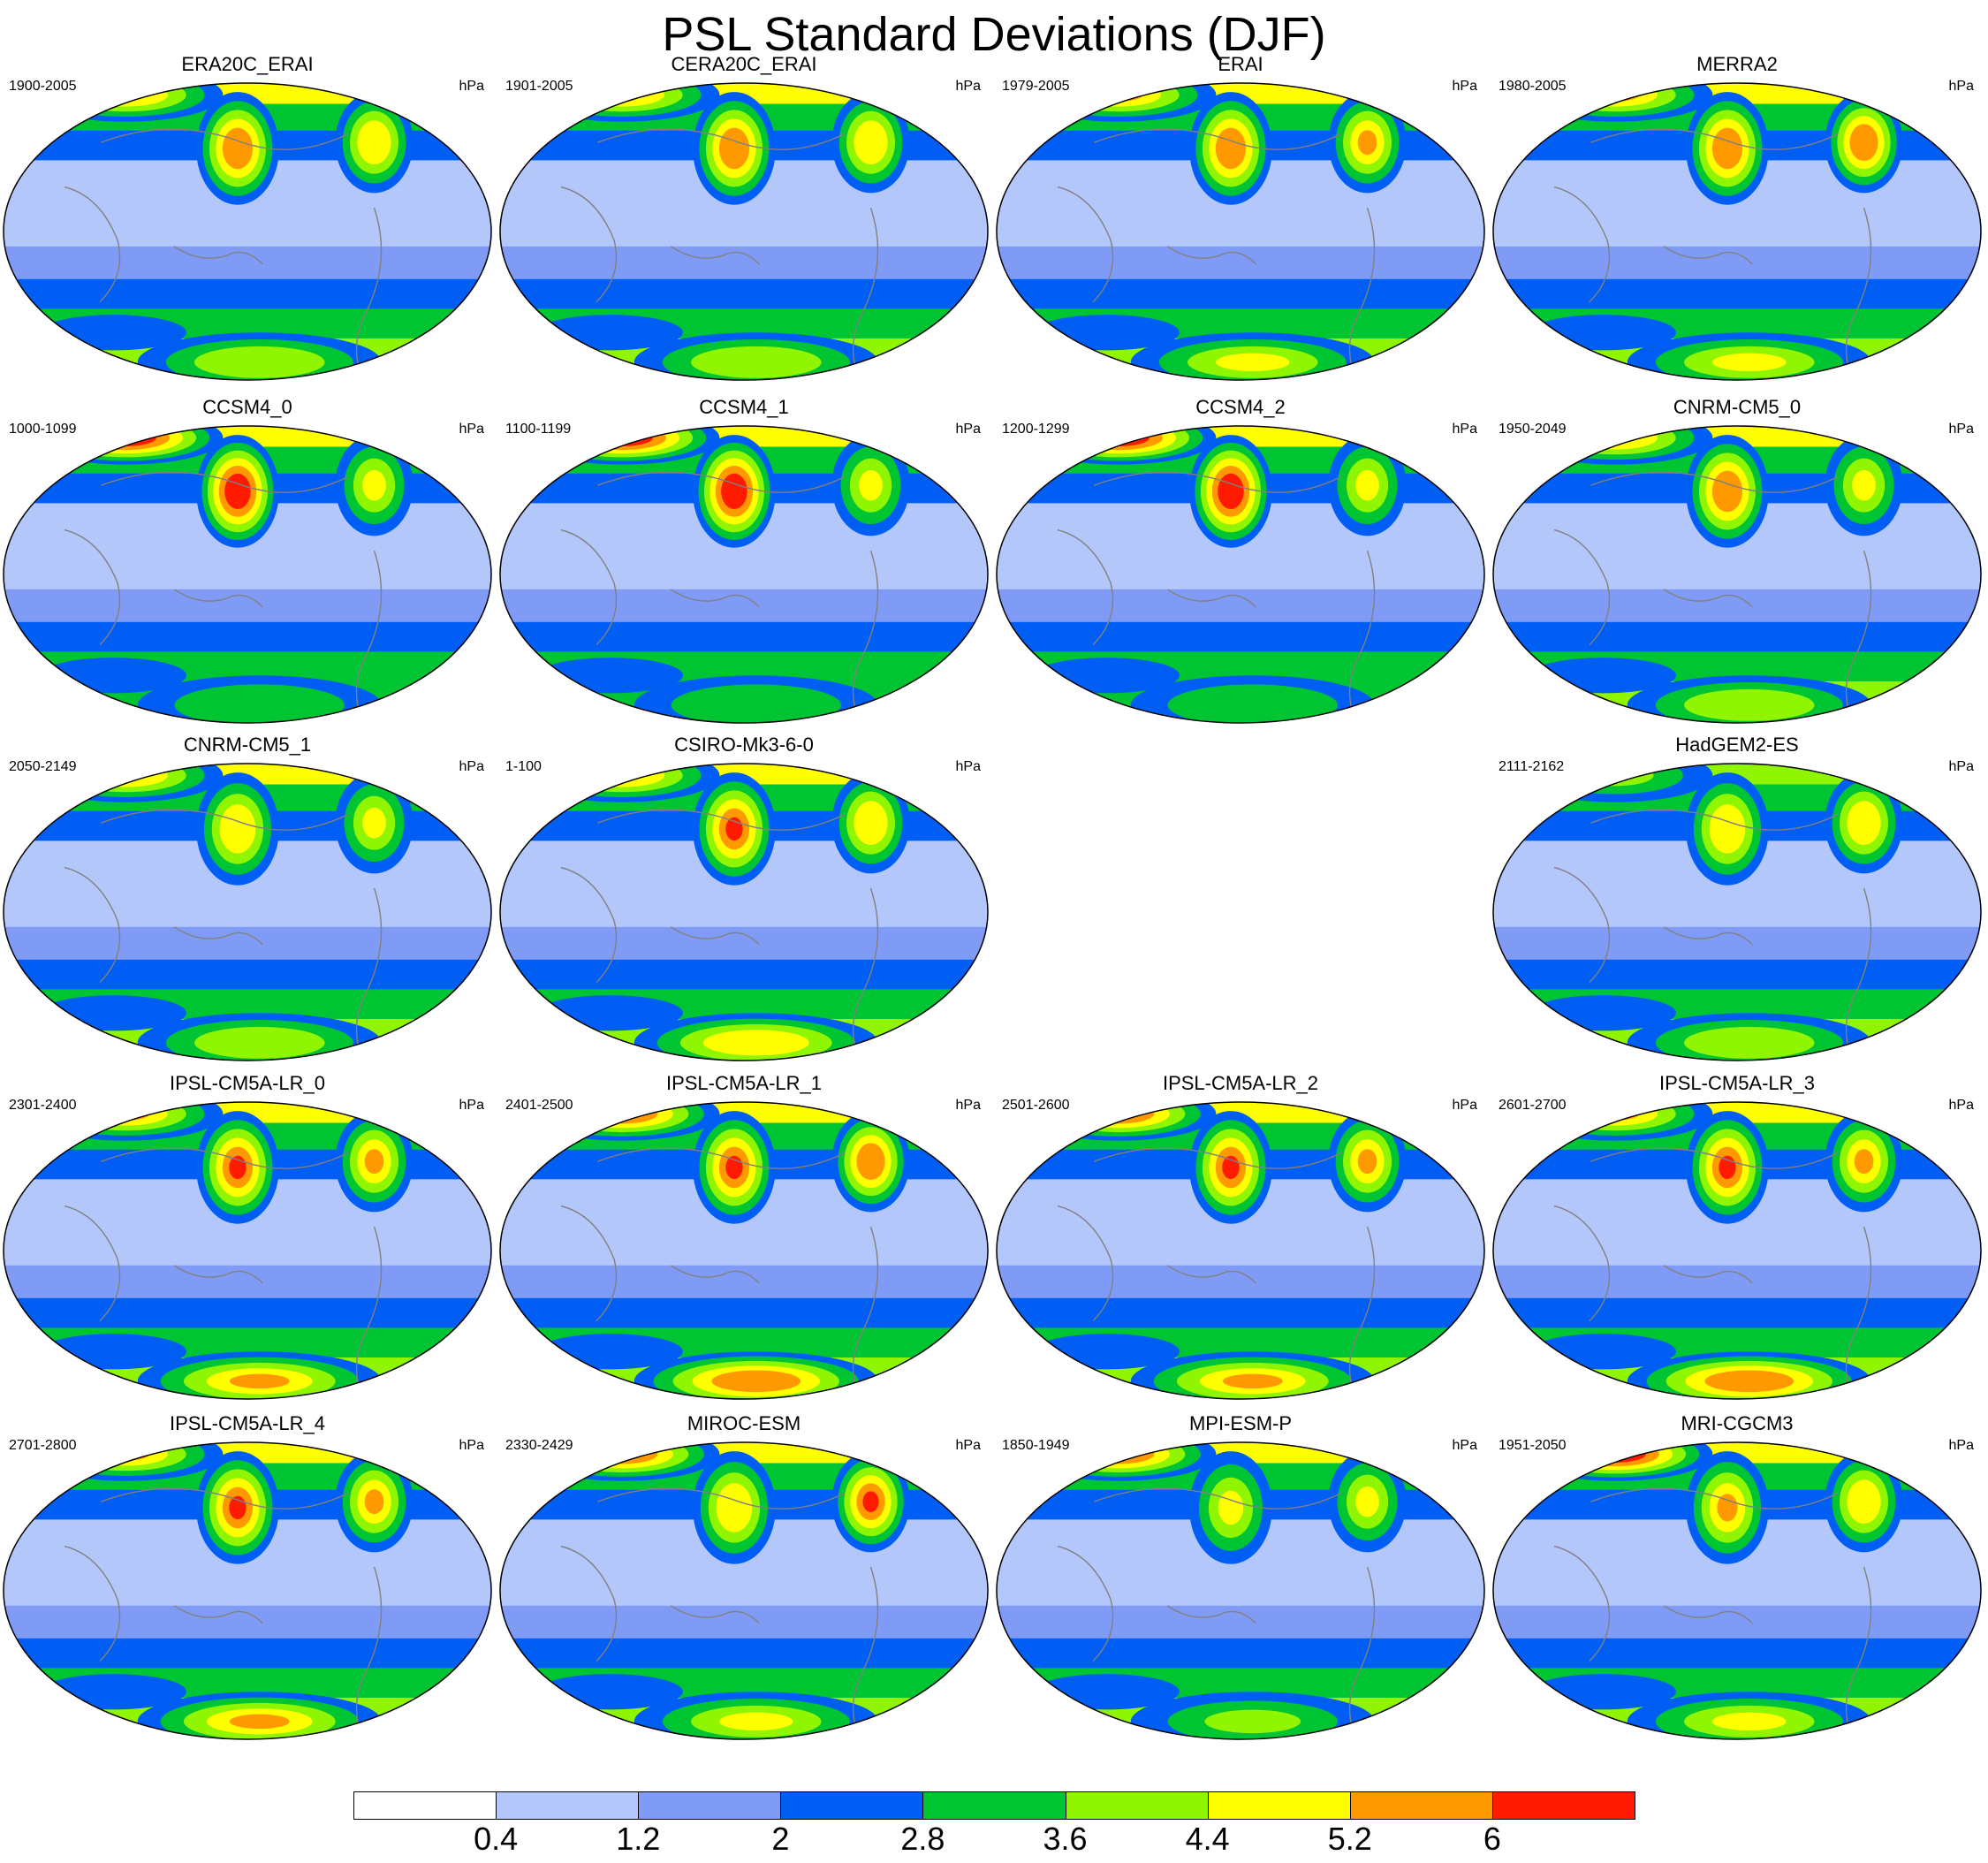  I want to click on panel-period: 1200-1299, so click(1036, 429).